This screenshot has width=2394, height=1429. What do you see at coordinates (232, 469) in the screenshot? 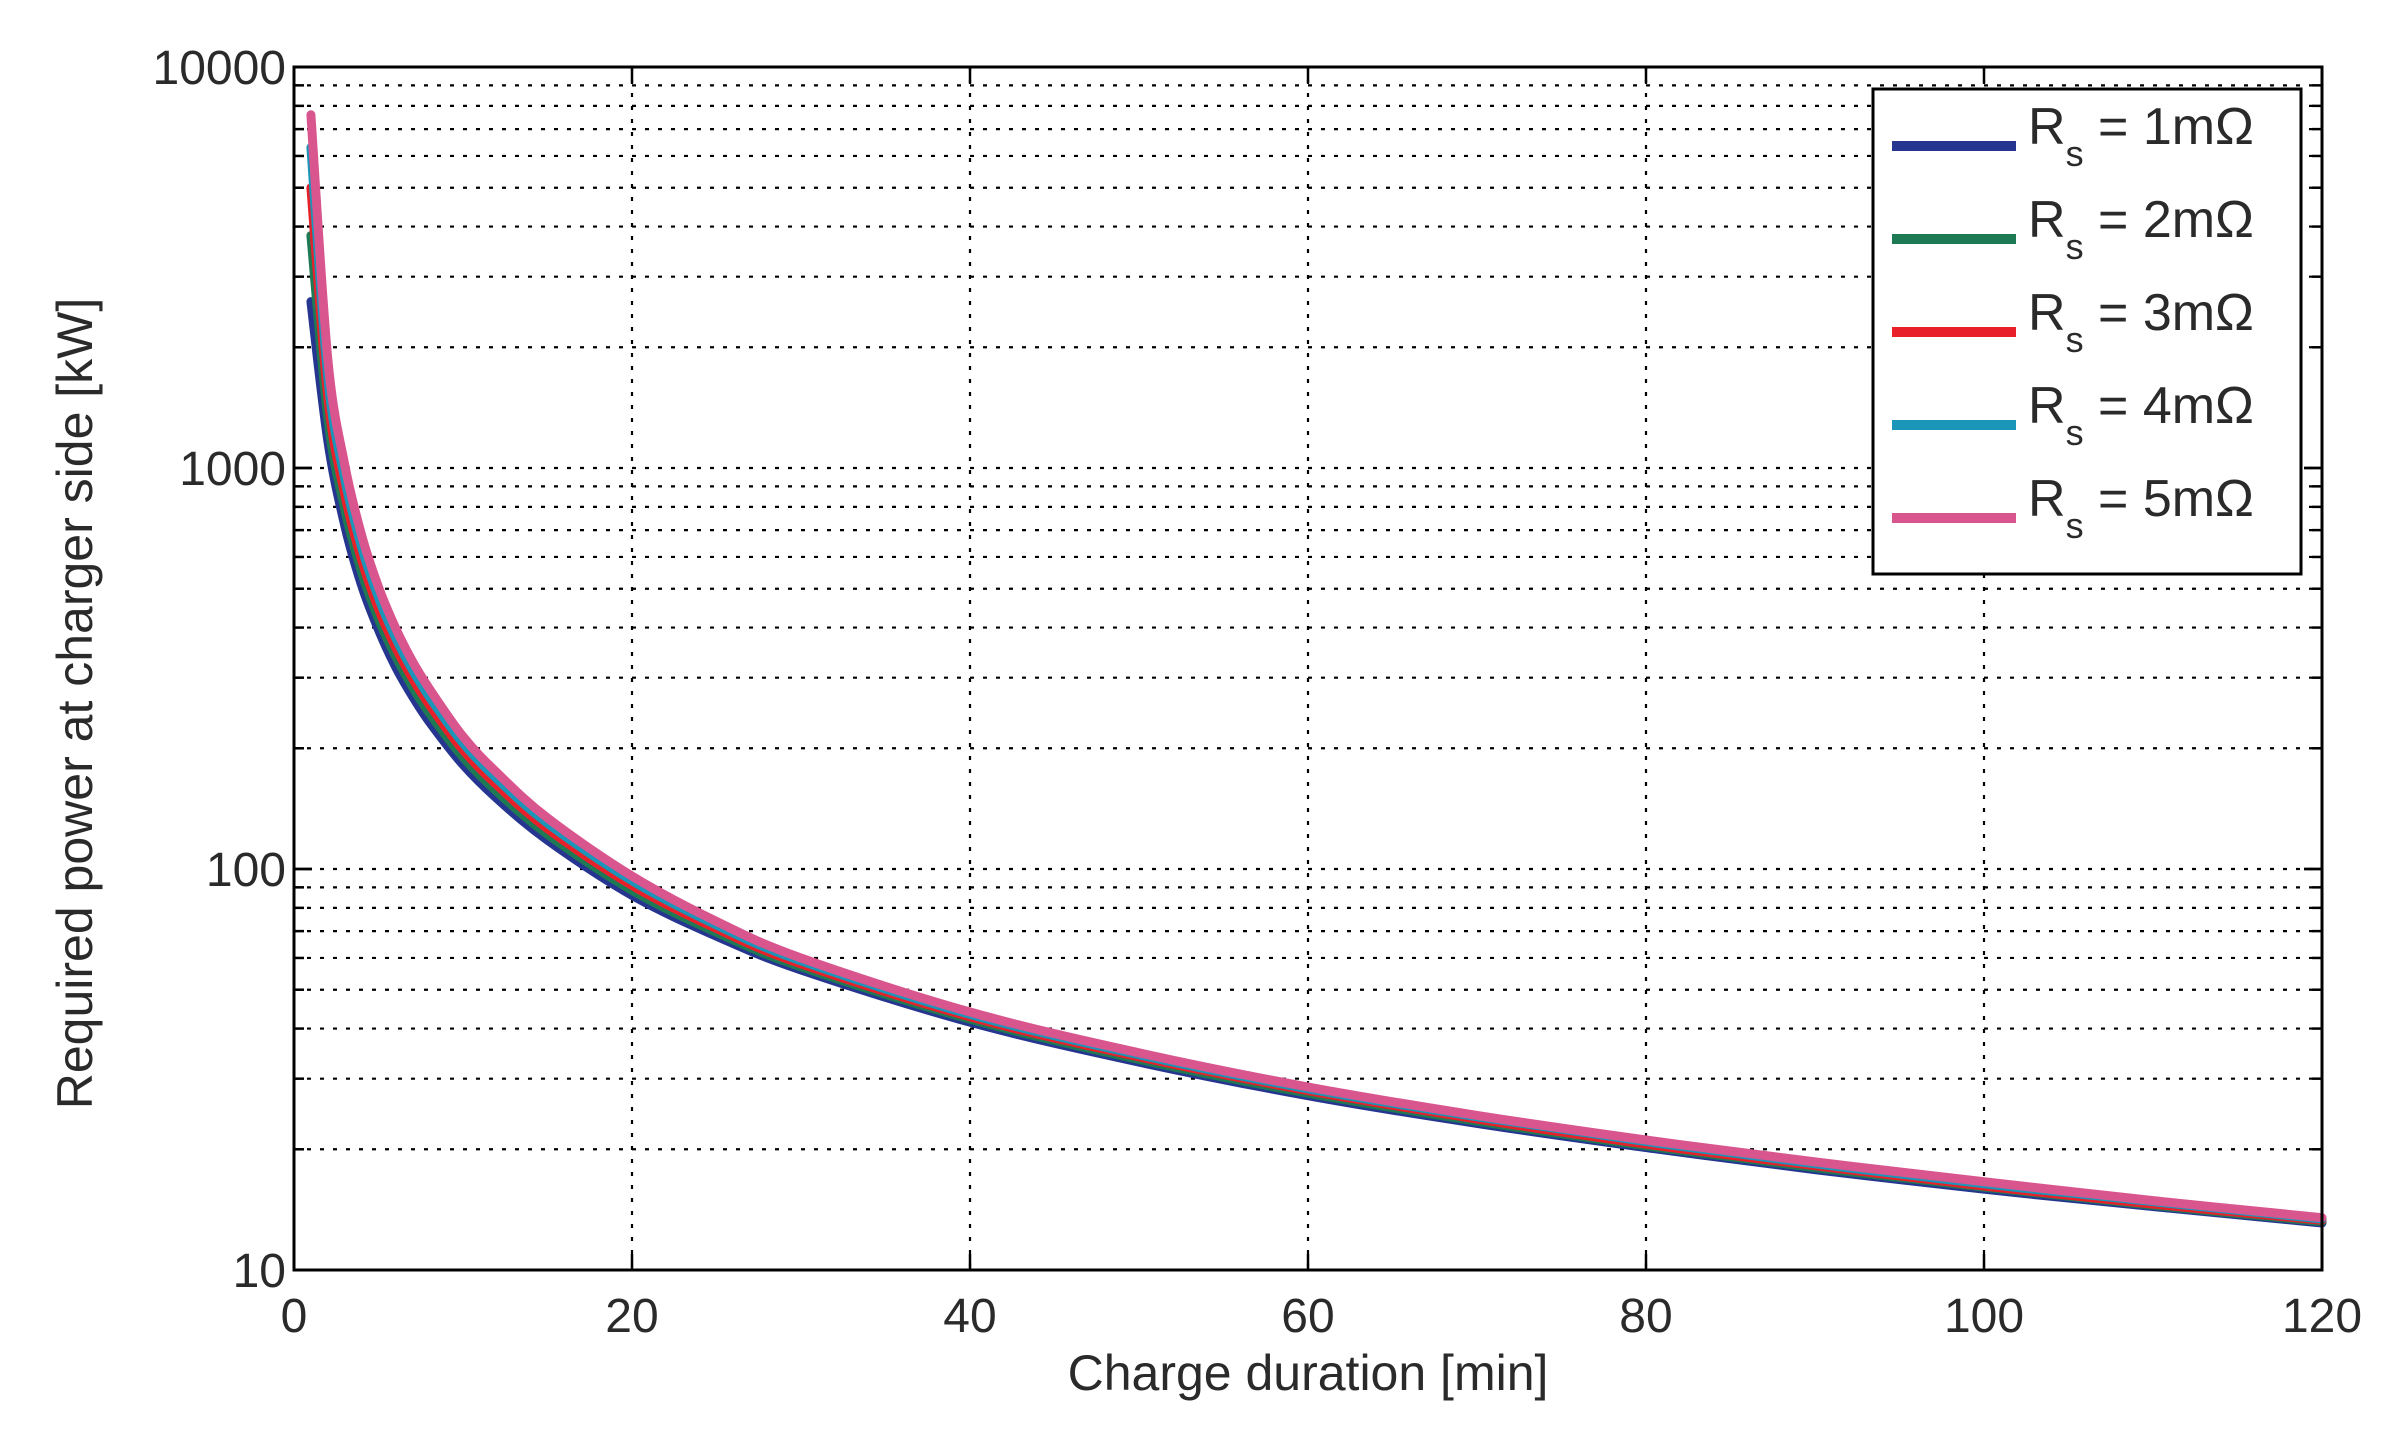
I see `y-tick-label: 1000` at bounding box center [232, 469].